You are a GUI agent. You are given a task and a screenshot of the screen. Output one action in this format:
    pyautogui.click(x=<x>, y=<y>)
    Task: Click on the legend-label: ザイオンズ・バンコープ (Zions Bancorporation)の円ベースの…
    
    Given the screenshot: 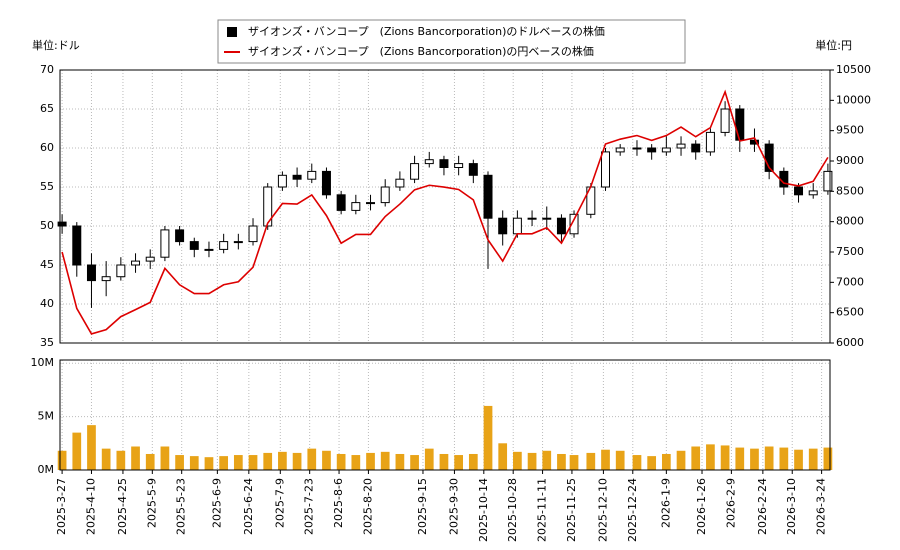 What is the action you would take?
    pyautogui.click(x=421, y=51)
    